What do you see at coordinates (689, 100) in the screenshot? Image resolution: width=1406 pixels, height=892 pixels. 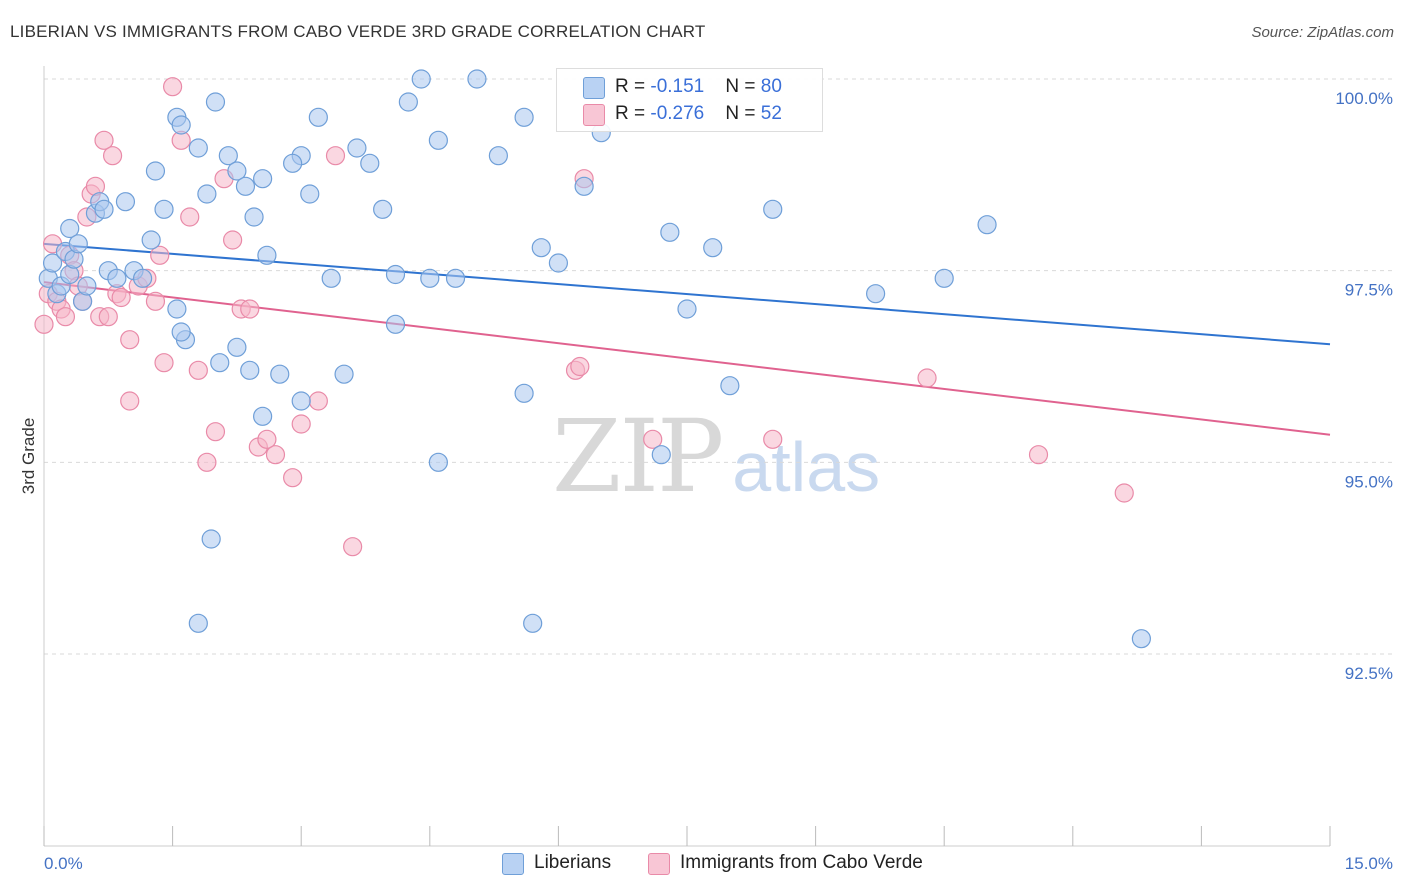 I see `stats-legend: R = -0.151 N = 80 R = -0.276 N = 52` at bounding box center [689, 100].